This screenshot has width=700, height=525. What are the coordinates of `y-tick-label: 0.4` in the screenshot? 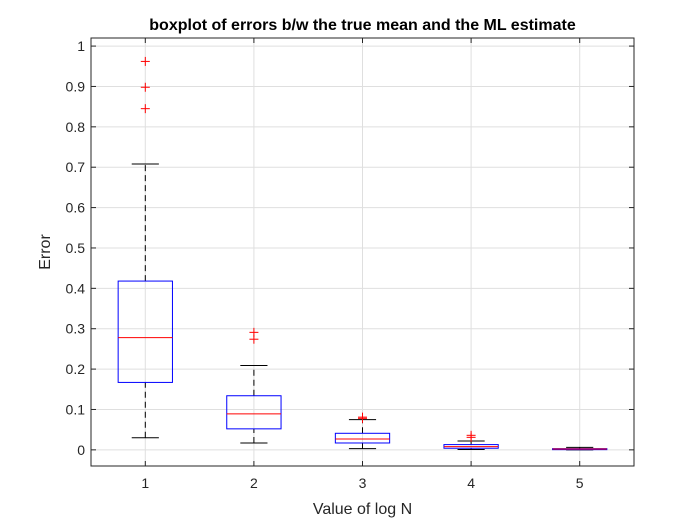 It's located at (76, 288).